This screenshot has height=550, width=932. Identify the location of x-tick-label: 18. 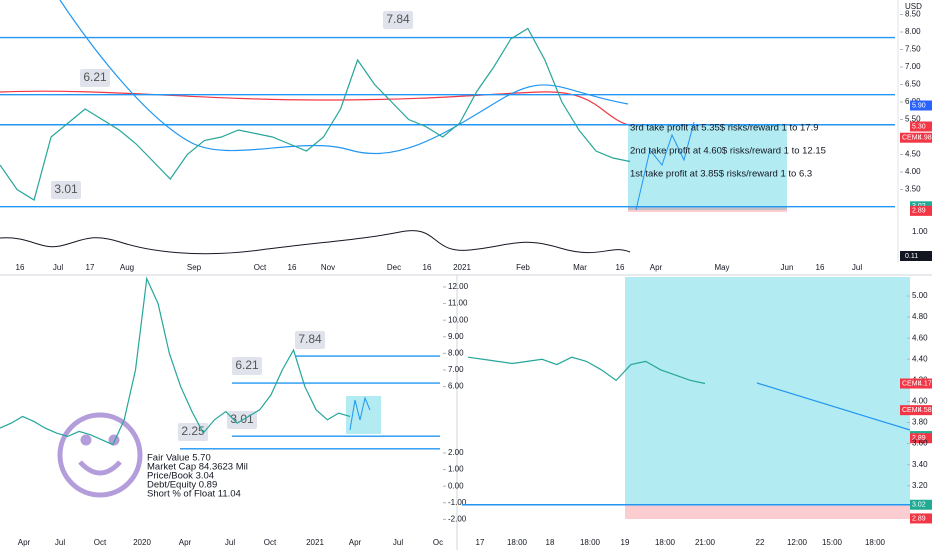
(550, 542).